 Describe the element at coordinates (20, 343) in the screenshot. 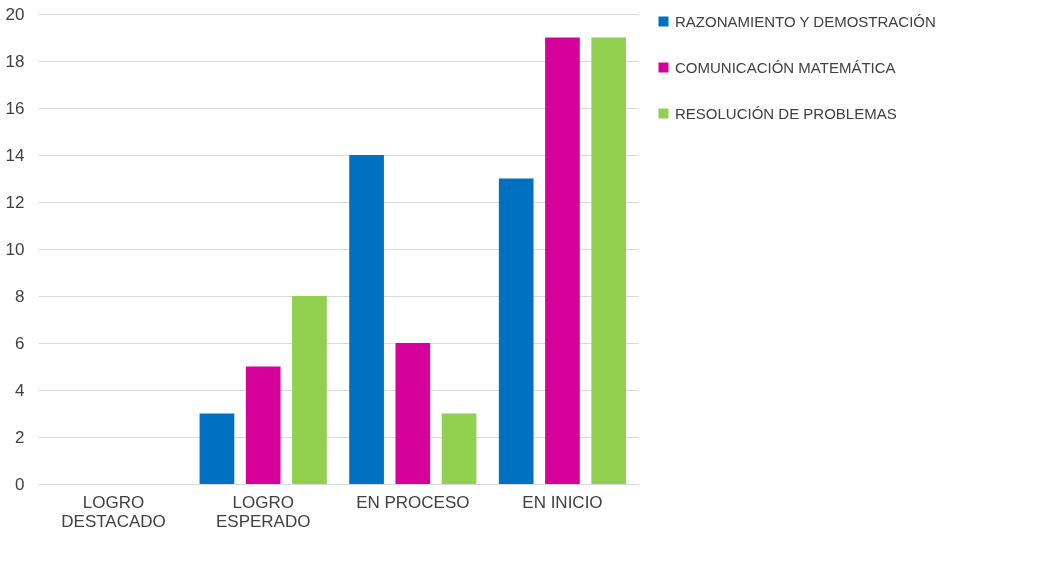

I see `y-tick-label: 6` at that location.